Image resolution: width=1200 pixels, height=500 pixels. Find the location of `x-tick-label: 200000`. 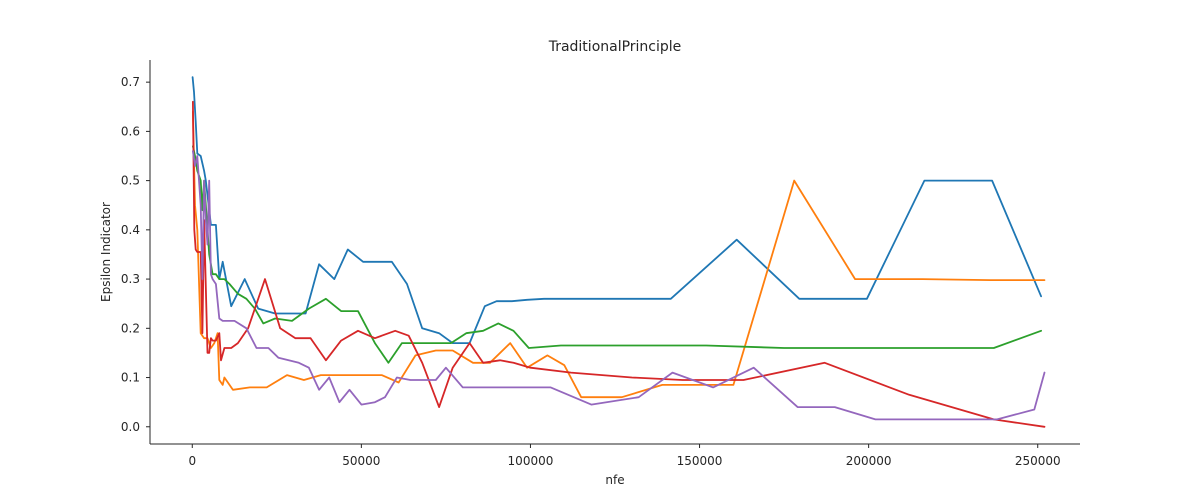

x-tick-label: 200000 is located at coordinates (869, 461).